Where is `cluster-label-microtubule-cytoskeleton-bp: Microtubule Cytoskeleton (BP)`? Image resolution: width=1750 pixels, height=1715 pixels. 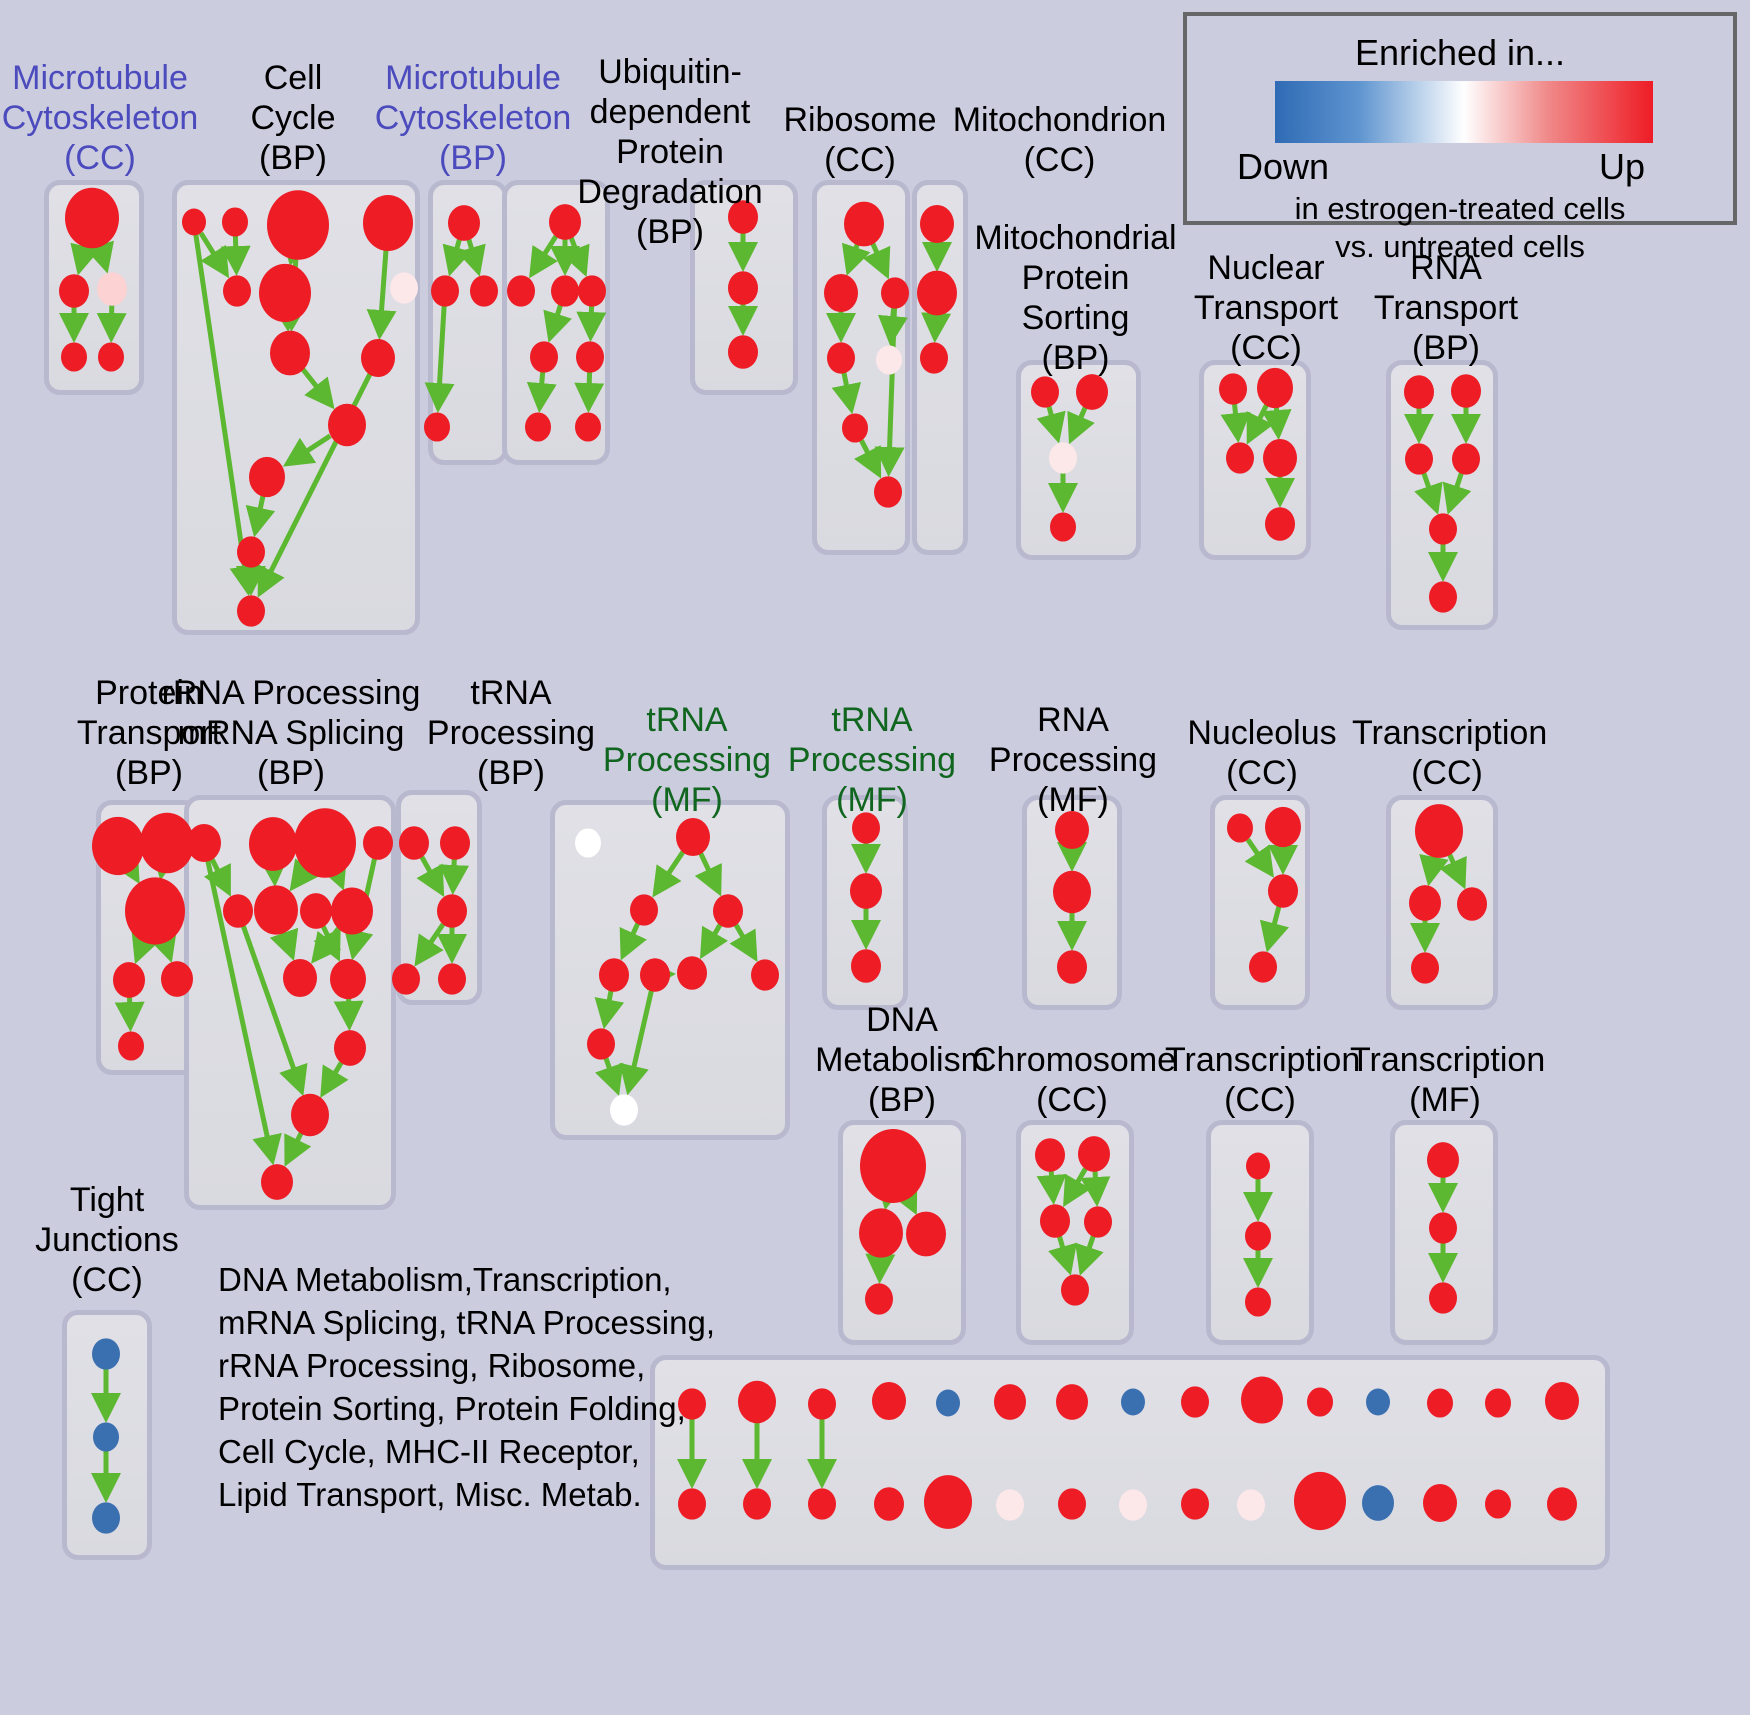
cluster-label-microtubule-cytoskeleton-bp: Microtubule Cytoskeleton (BP) is located at coordinates (473, 118).